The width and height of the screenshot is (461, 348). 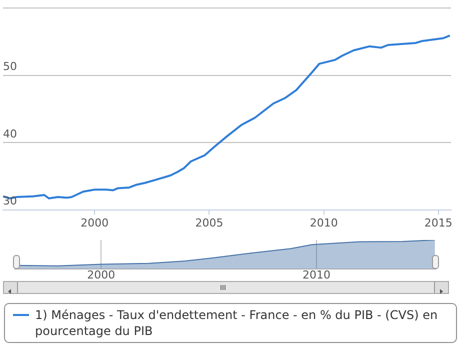 I want to click on x-tick-label: 2015, so click(x=438, y=223).